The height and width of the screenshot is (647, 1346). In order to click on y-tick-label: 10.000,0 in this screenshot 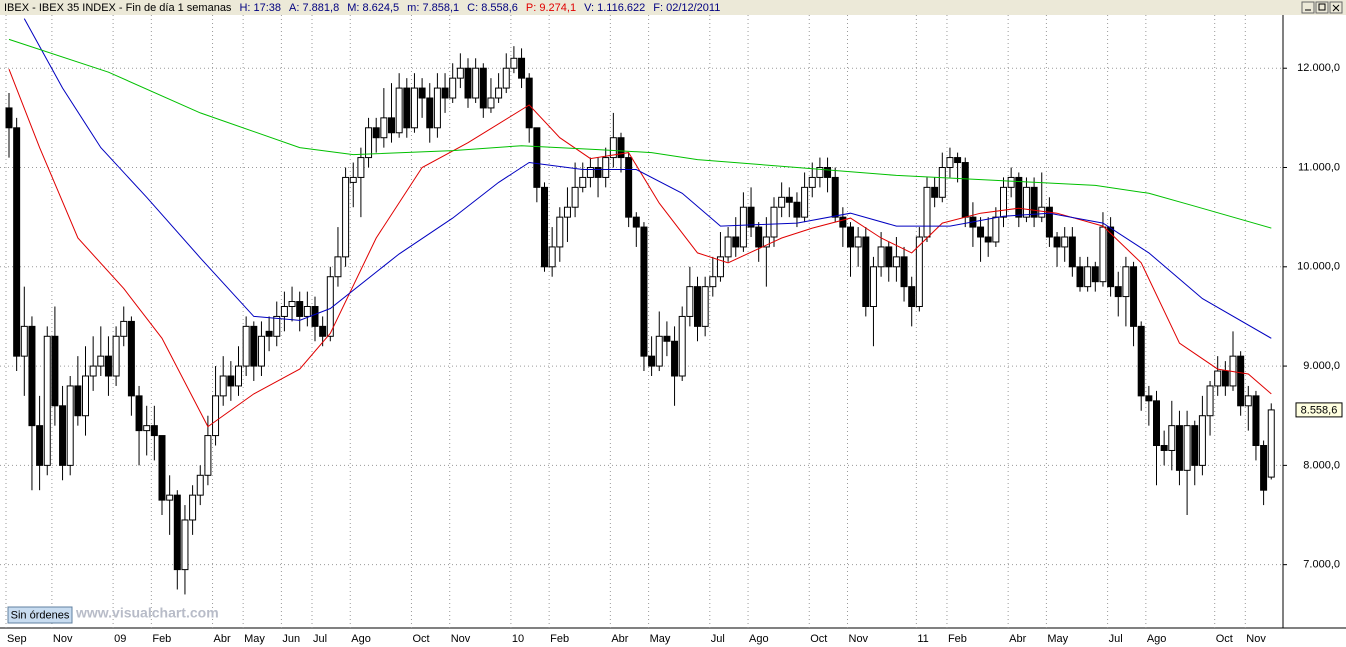, I will do `click(1318, 267)`.